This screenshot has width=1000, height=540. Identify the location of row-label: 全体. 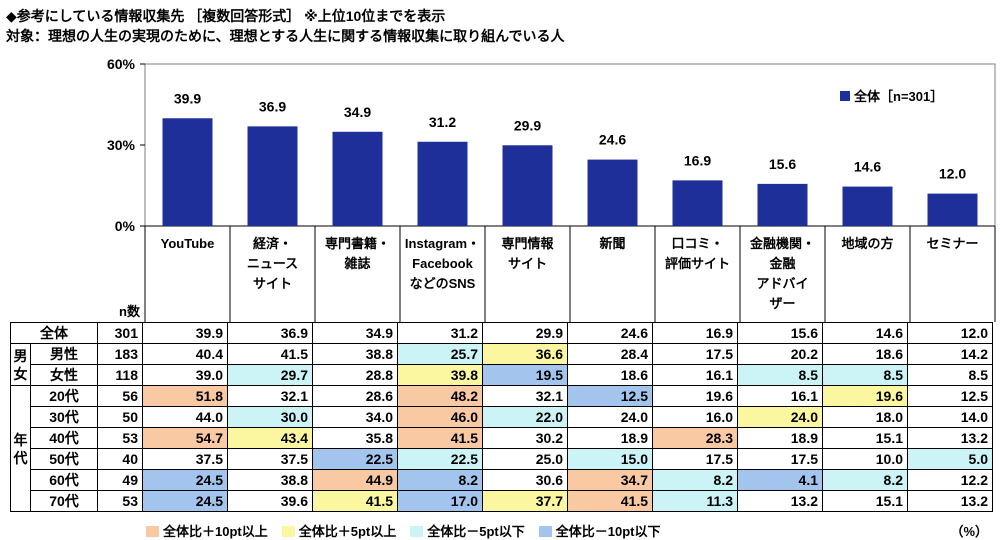
(54, 333).